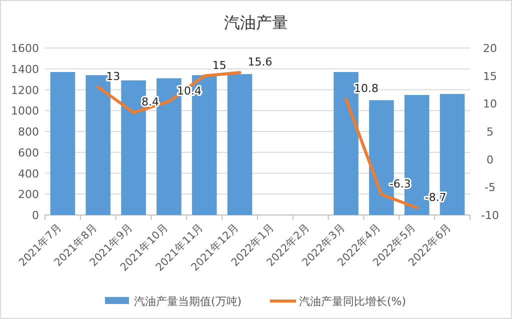 This screenshot has width=512, height=319. Describe the element at coordinates (490, 132) in the screenshot. I see `y2-tick-label: 5` at that location.